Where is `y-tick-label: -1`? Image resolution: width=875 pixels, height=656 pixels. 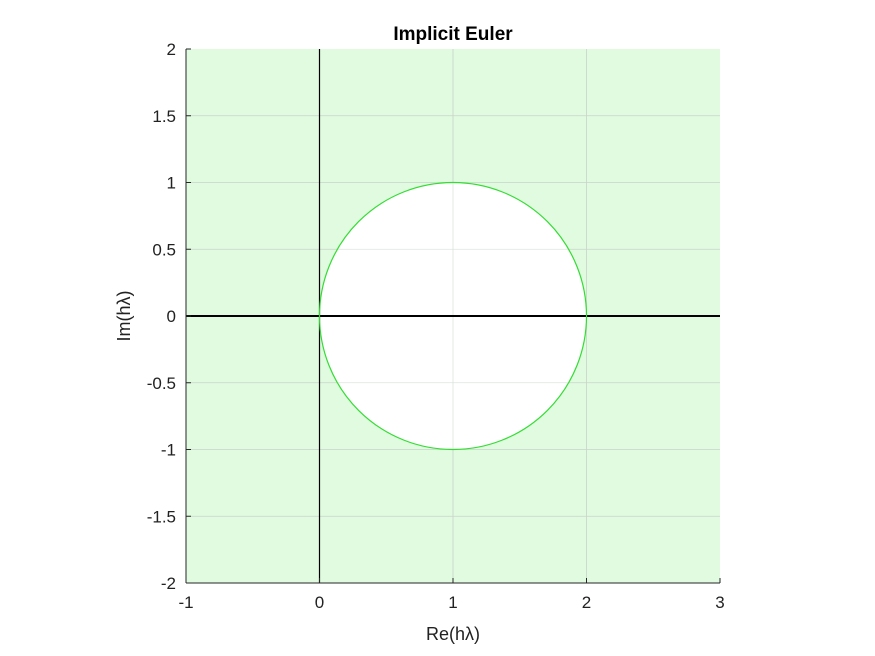 y-tick-label: -1 is located at coordinates (168, 450).